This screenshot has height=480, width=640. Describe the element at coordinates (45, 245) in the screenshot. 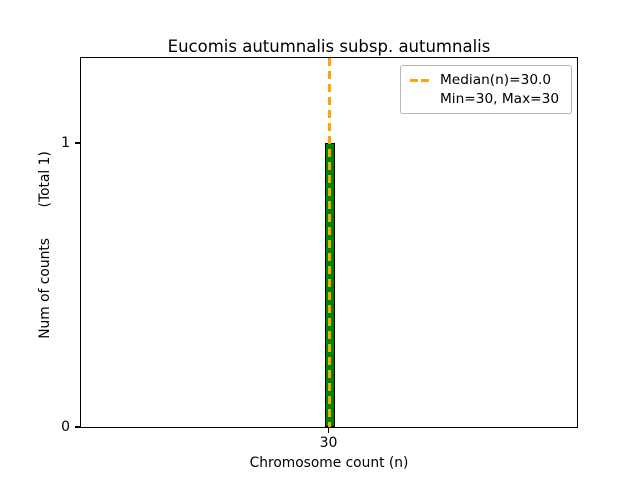

I see `y-axis-label: Num of counts (Total 1)` at that location.